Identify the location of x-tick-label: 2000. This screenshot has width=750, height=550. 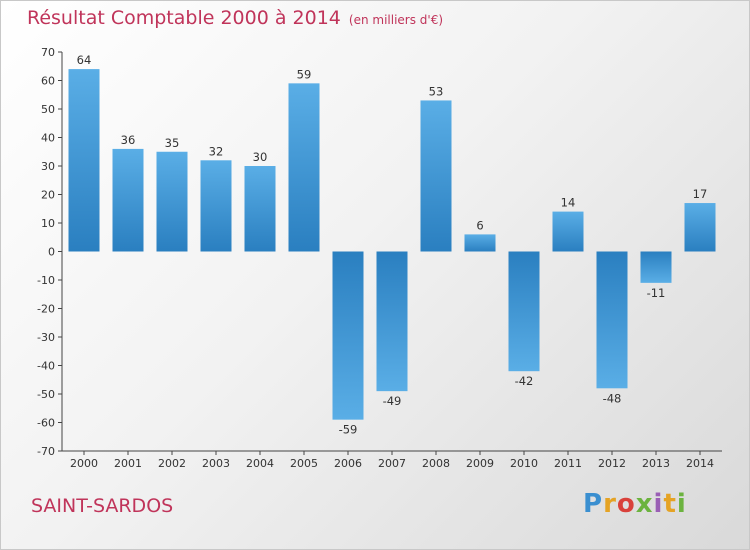
(84, 463).